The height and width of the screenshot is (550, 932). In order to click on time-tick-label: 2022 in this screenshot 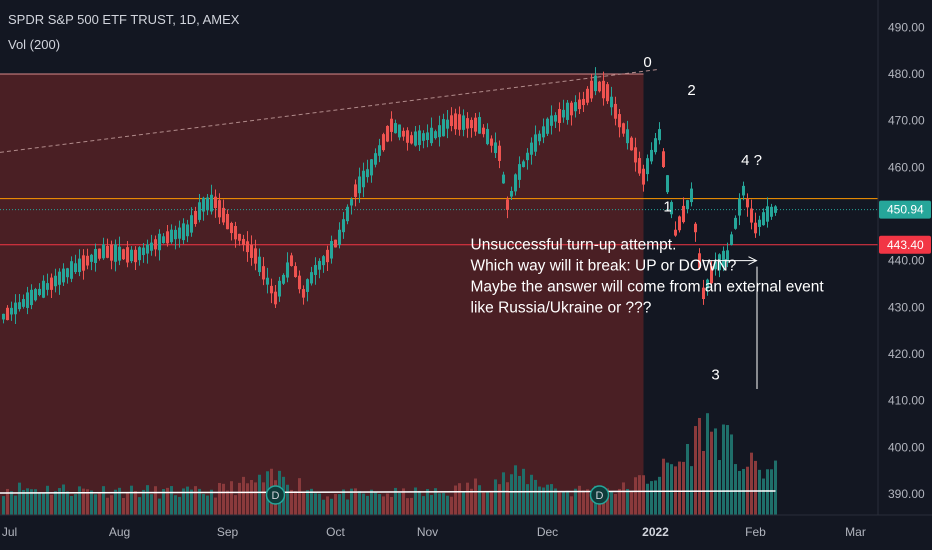, I will do `click(655, 532)`.